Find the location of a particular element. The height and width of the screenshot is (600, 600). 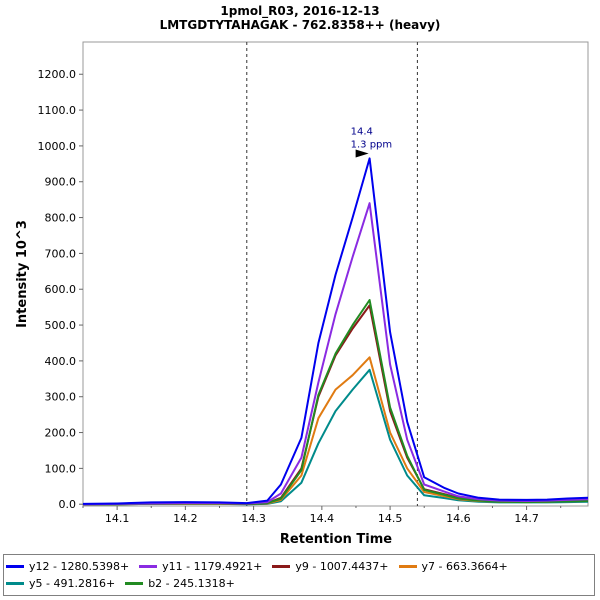

x-axis: 14.1 14.2 14.3 14.4 14.5 14.6 14.7 is located at coordinates (322, 515).